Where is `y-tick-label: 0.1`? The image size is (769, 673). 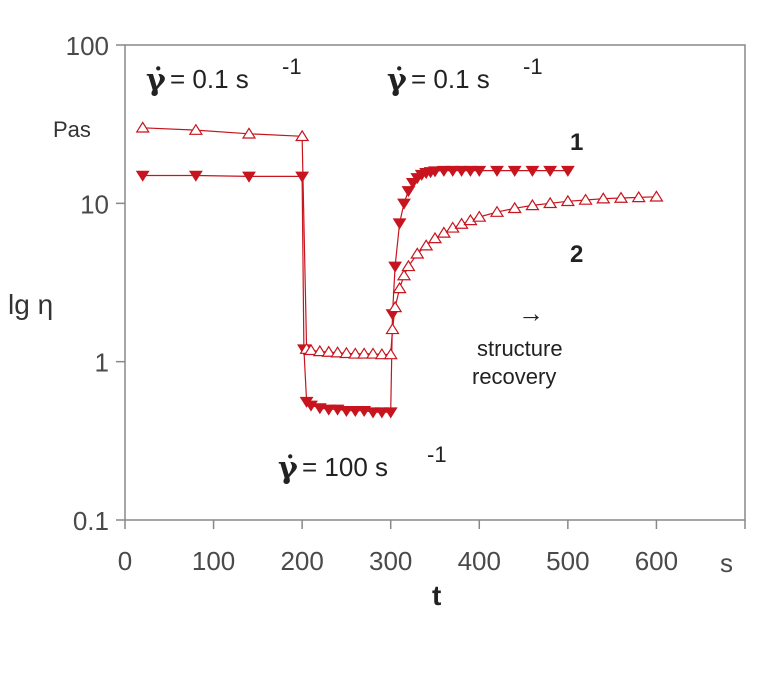 y-tick-label: 0.1 is located at coordinates (91, 521).